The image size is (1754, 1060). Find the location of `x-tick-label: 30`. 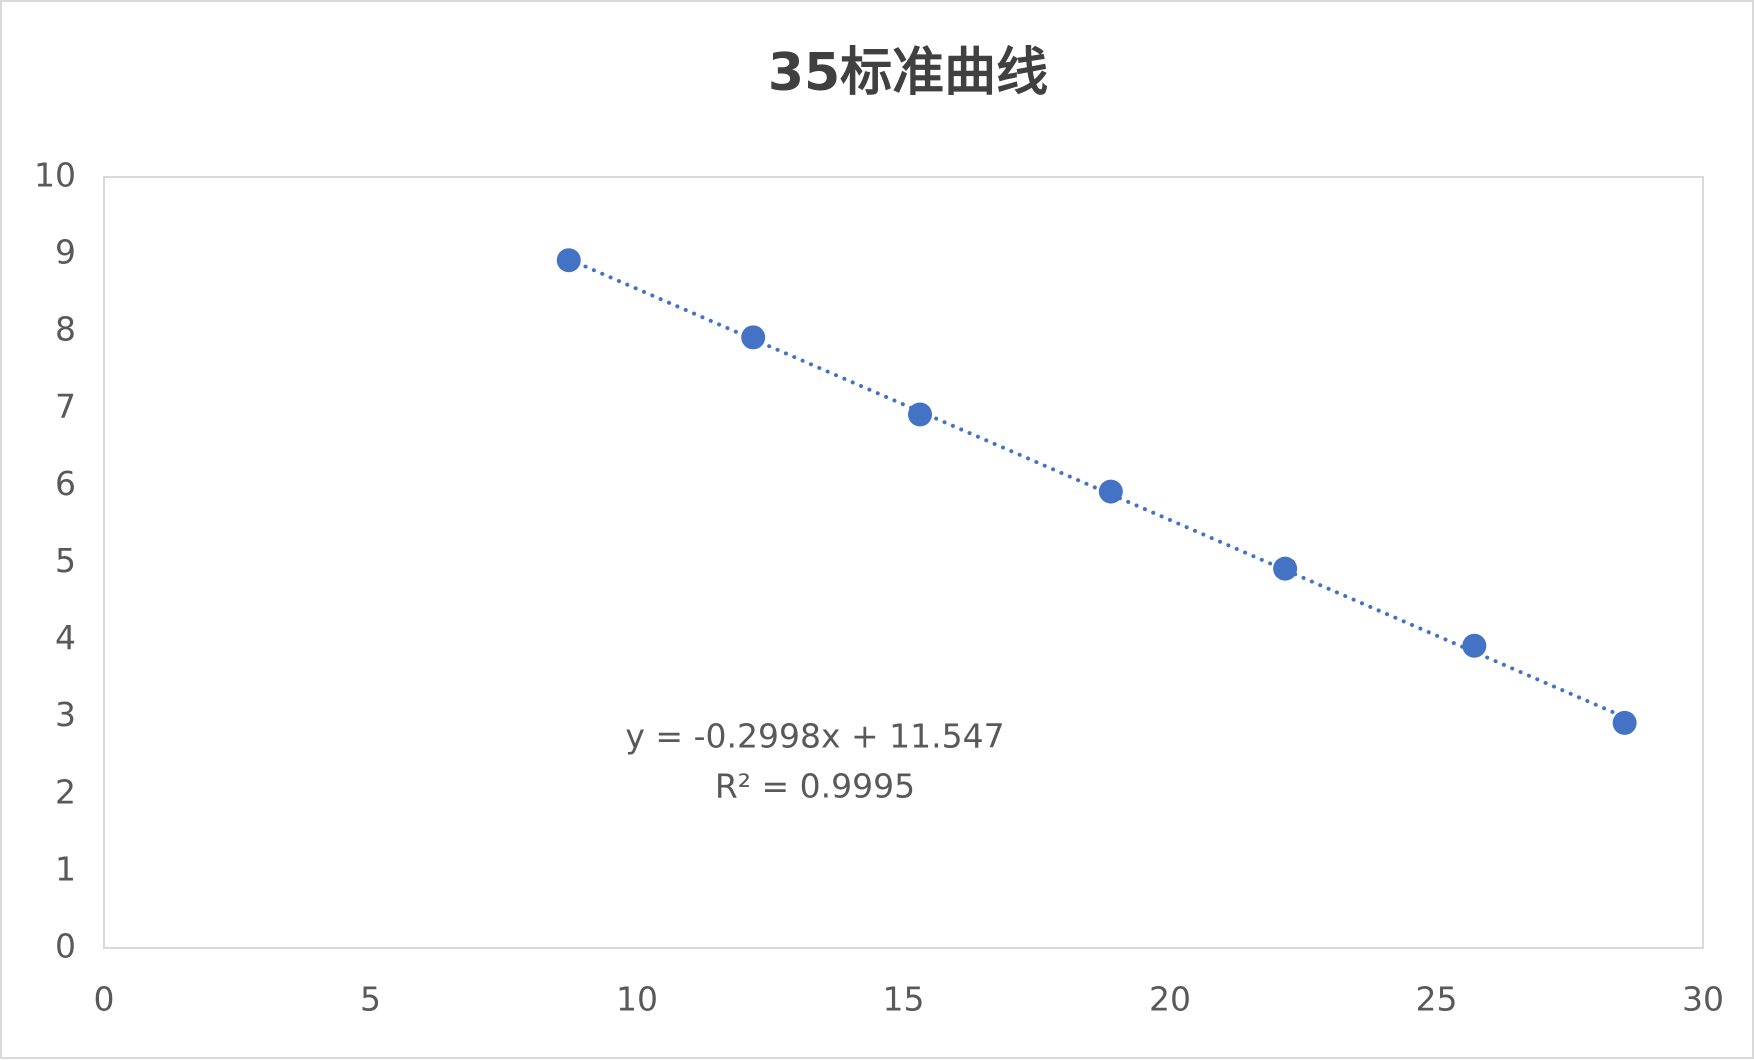

x-tick-label: 30 is located at coordinates (1703, 999).